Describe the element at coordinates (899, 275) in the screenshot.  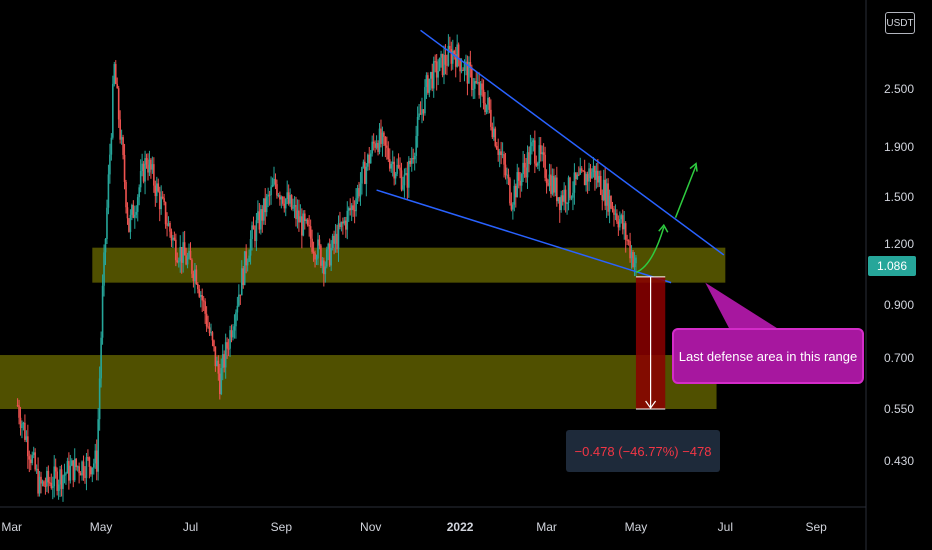
I see `price-axis: 2.500 1.900 1.500 1.200 0.900 0.700 0.550 0.430` at that location.